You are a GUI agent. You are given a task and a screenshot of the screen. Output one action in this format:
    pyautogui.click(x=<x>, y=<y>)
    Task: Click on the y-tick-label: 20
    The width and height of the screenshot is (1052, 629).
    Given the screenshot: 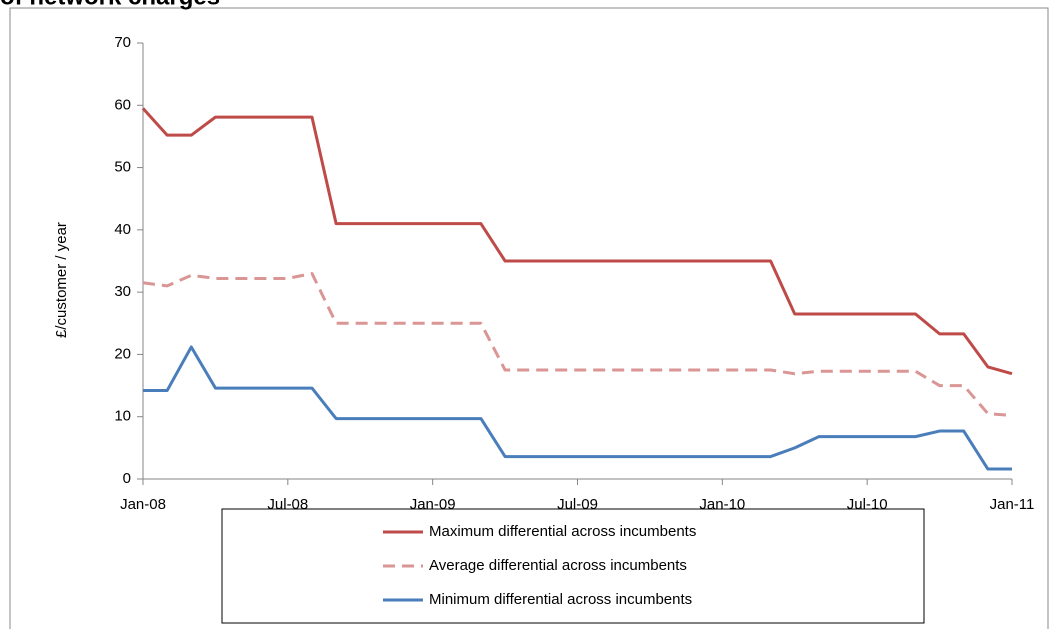 What is the action you would take?
    pyautogui.click(x=122, y=353)
    